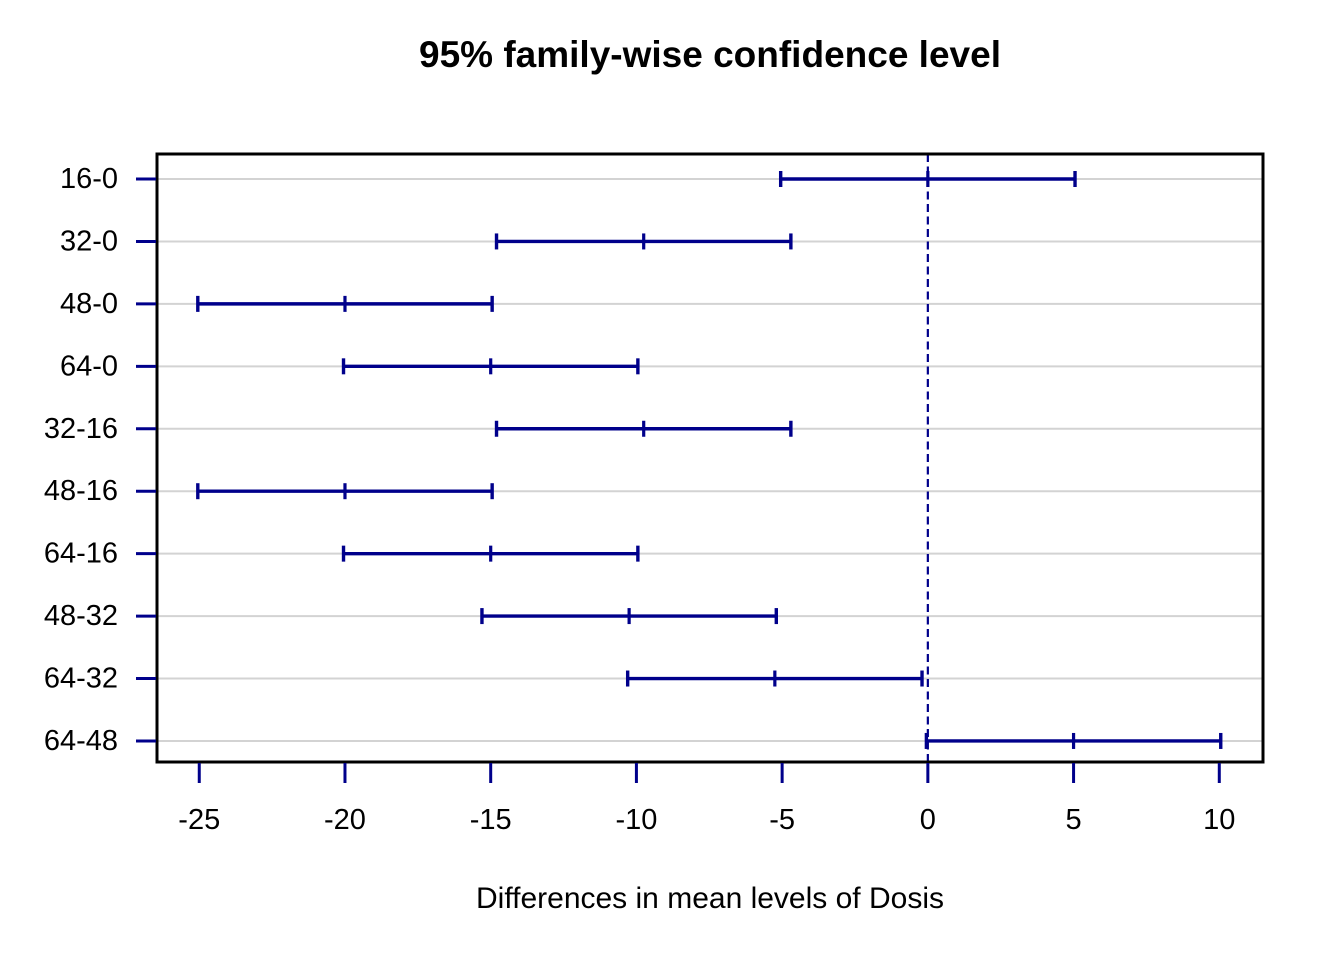 The image size is (1344, 960). What do you see at coordinates (345, 820) in the screenshot?
I see `x-tick-label: -20` at bounding box center [345, 820].